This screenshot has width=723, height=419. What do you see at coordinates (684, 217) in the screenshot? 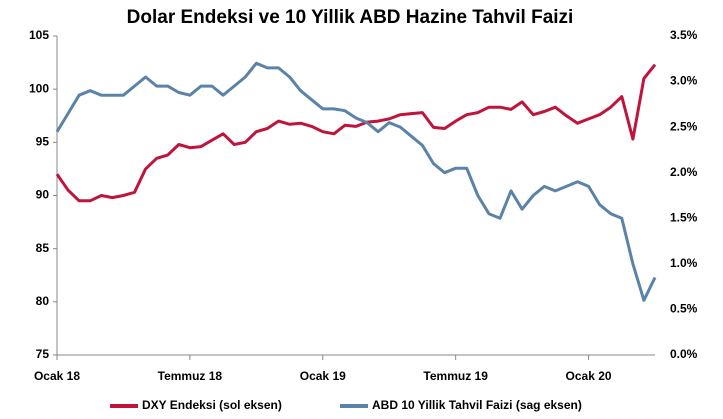
I see `y2-tick-label: 1.5%` at bounding box center [684, 217].